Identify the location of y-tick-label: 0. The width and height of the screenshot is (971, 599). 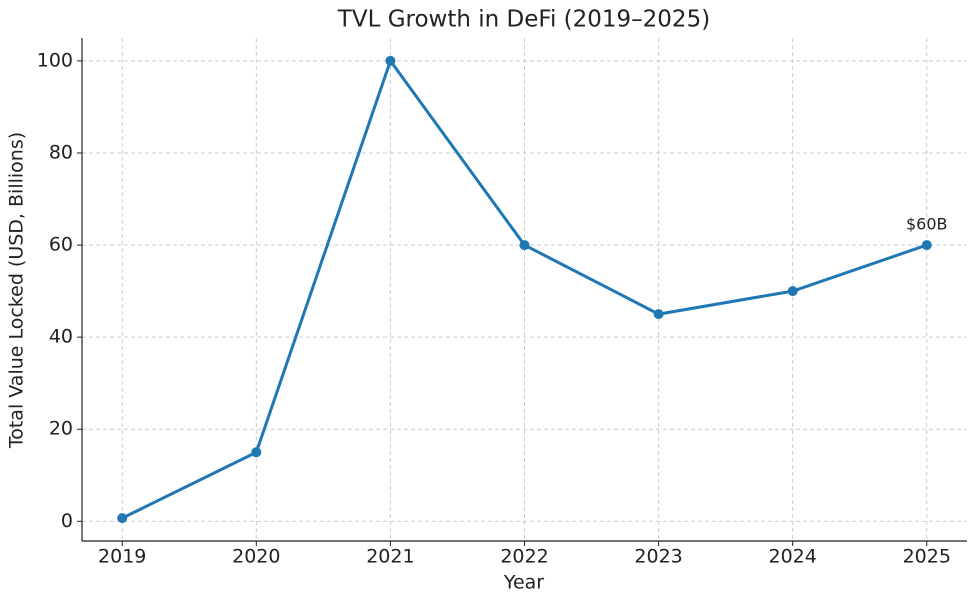
(67, 521).